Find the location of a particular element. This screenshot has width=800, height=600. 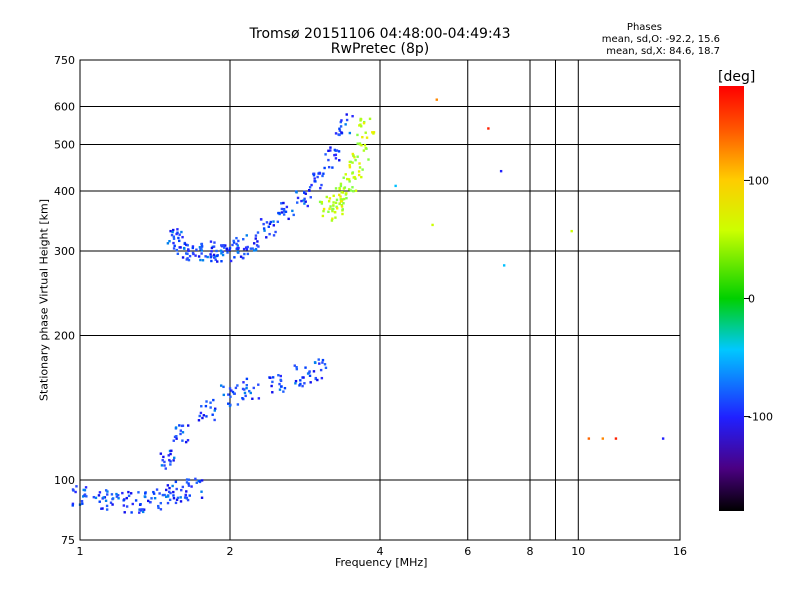

x-axis-ticks: 1 2 4 8 16 6 10 is located at coordinates (382, 551).